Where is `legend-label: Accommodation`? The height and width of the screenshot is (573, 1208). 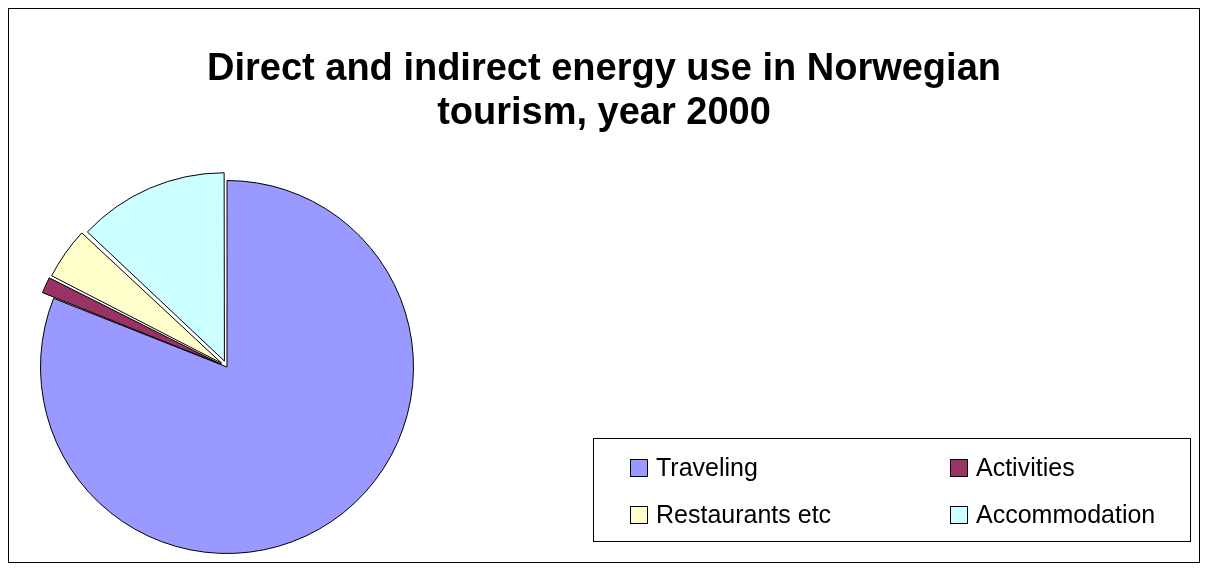
legend-label: Accommodation is located at coordinates (1066, 514).